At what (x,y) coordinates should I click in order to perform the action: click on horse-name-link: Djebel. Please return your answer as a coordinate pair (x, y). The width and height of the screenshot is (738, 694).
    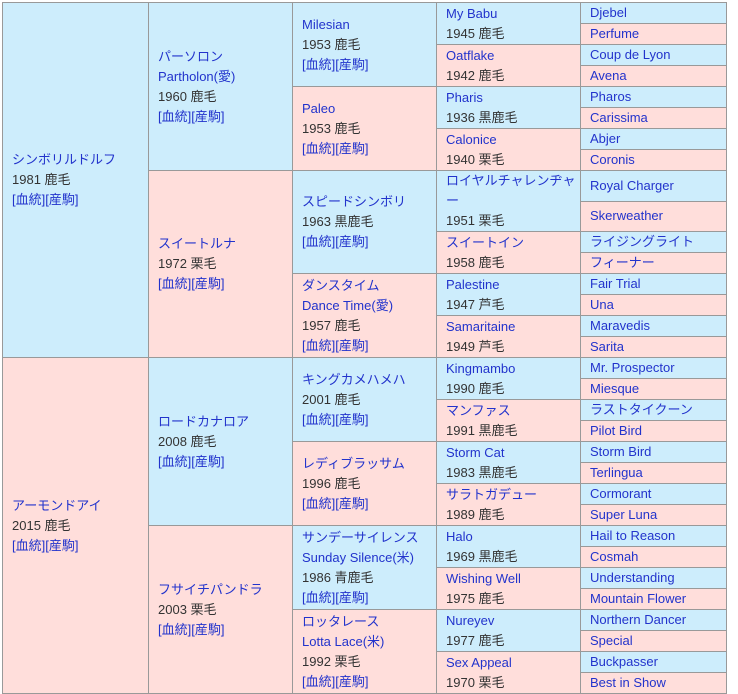
    Looking at the image, I should click on (608, 12).